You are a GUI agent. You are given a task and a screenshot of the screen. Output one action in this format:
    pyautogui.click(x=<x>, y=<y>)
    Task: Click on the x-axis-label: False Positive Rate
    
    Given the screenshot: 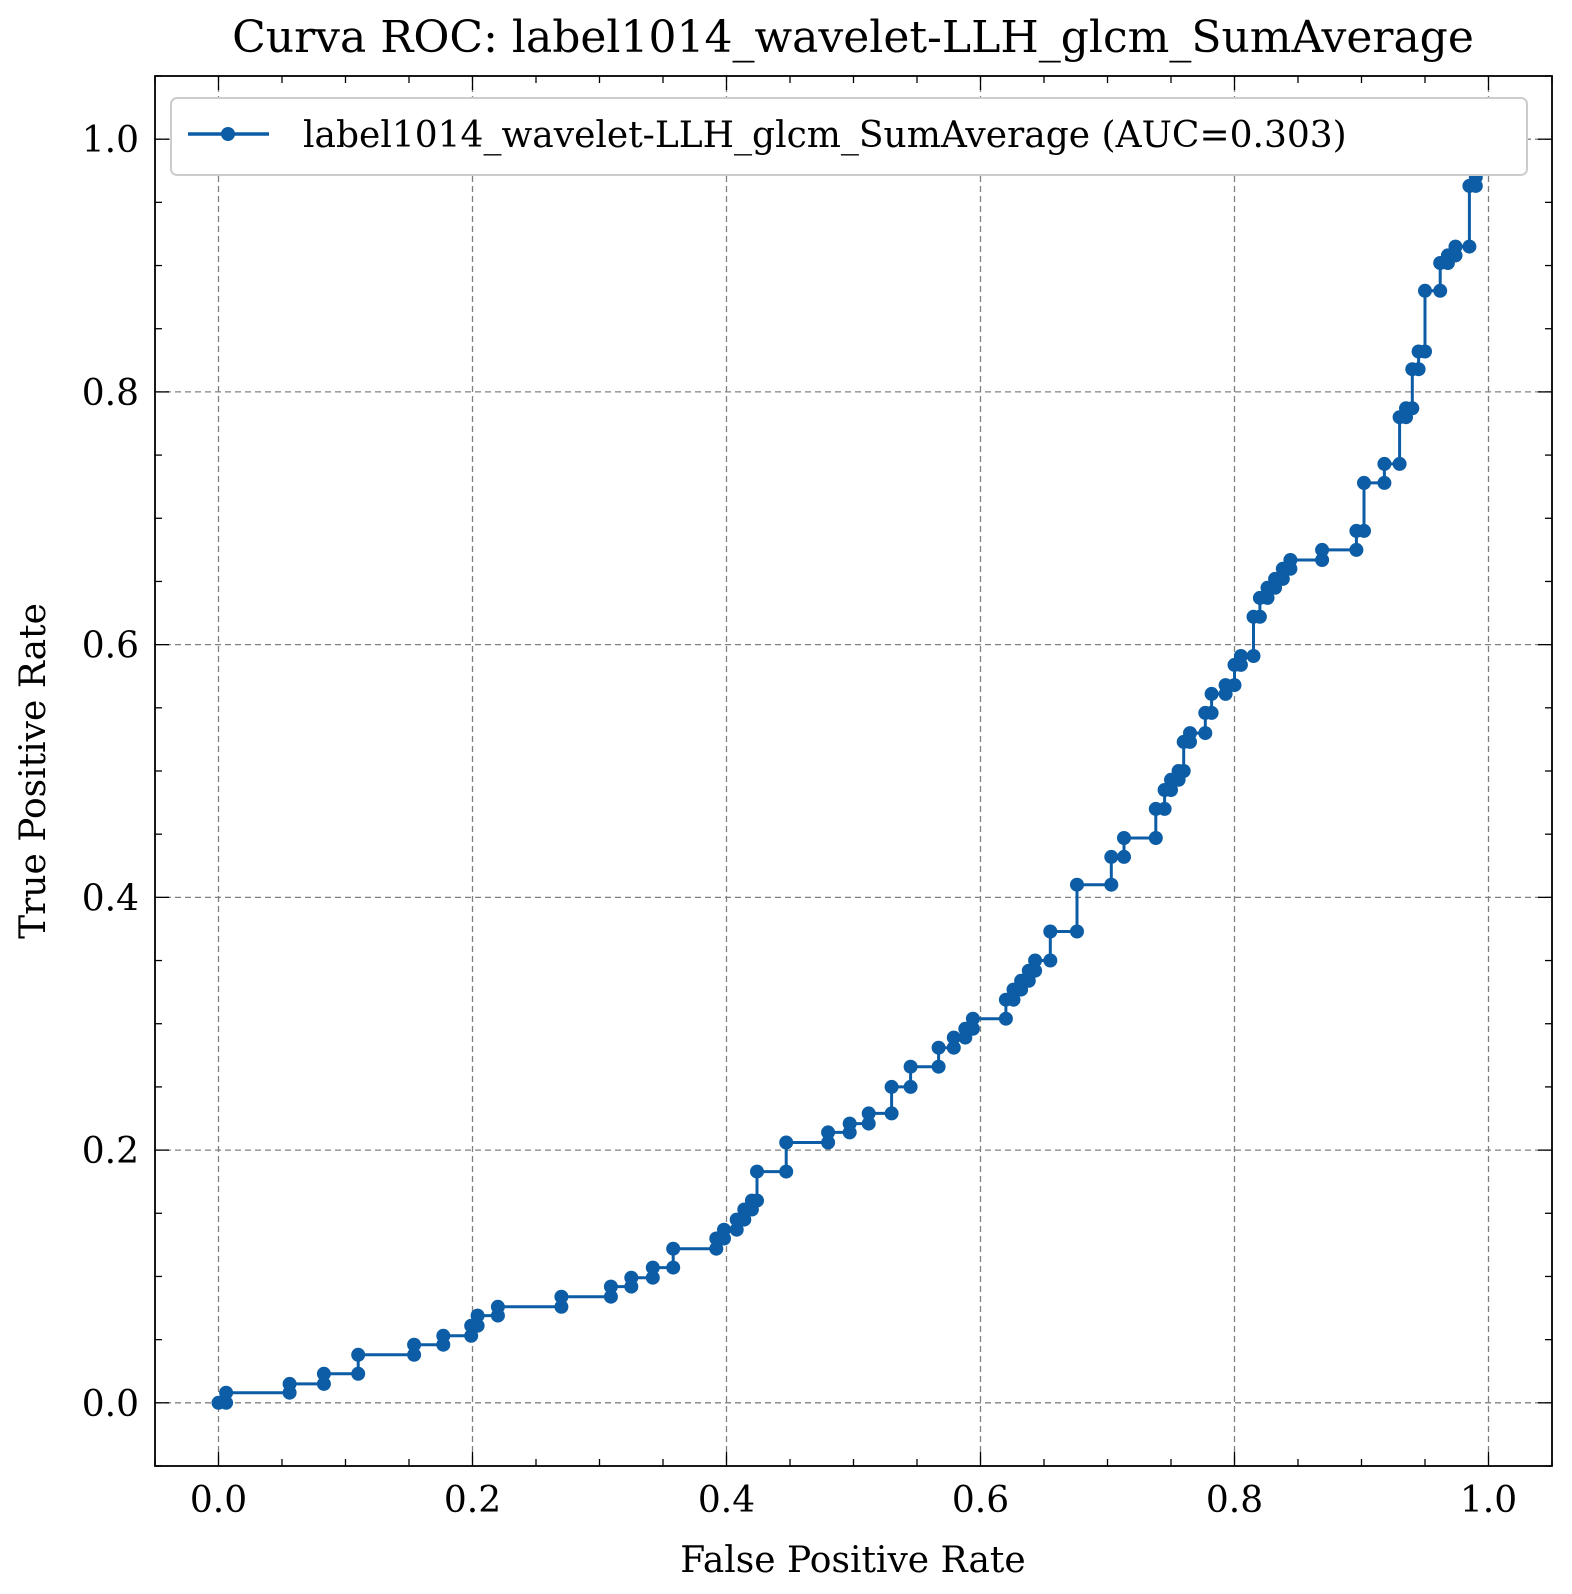 What is the action you would take?
    pyautogui.click(x=852, y=1560)
    